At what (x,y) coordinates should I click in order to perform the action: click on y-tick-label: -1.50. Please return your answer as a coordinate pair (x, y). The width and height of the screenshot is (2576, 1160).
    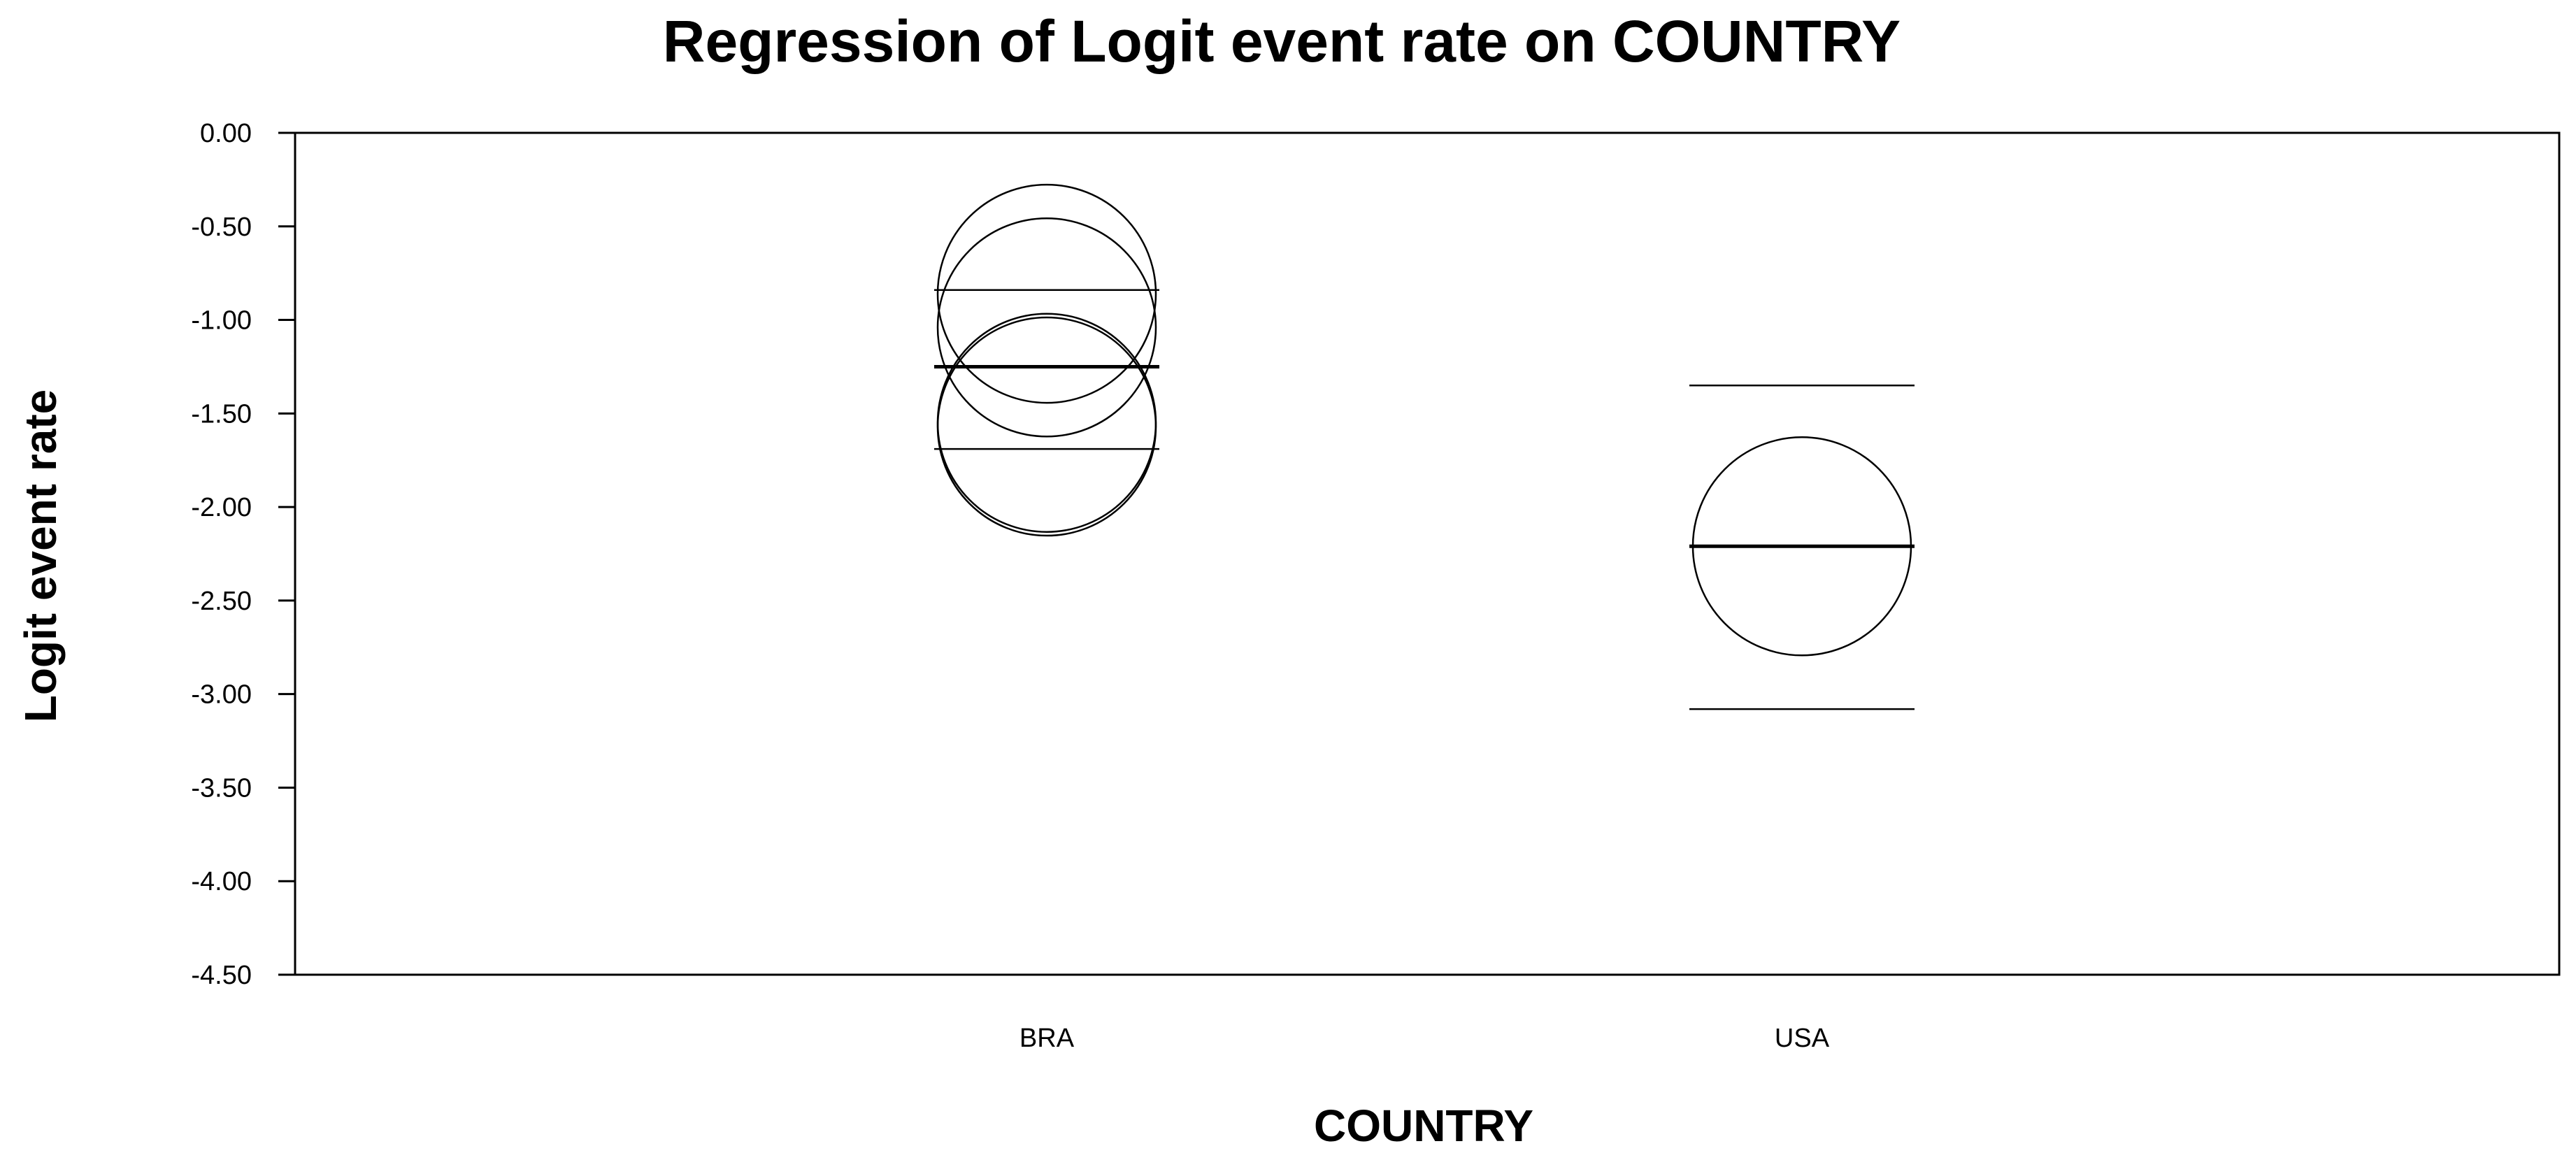
    Looking at the image, I should click on (221, 414).